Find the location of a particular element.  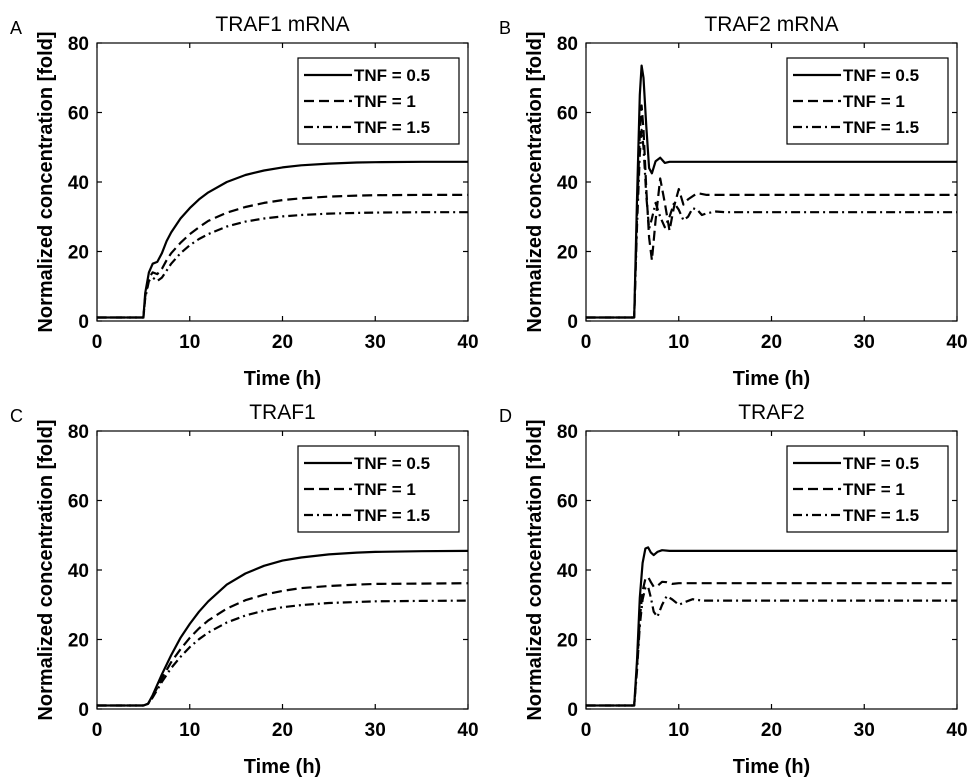

panel-letter: B is located at coordinates (505, 28).